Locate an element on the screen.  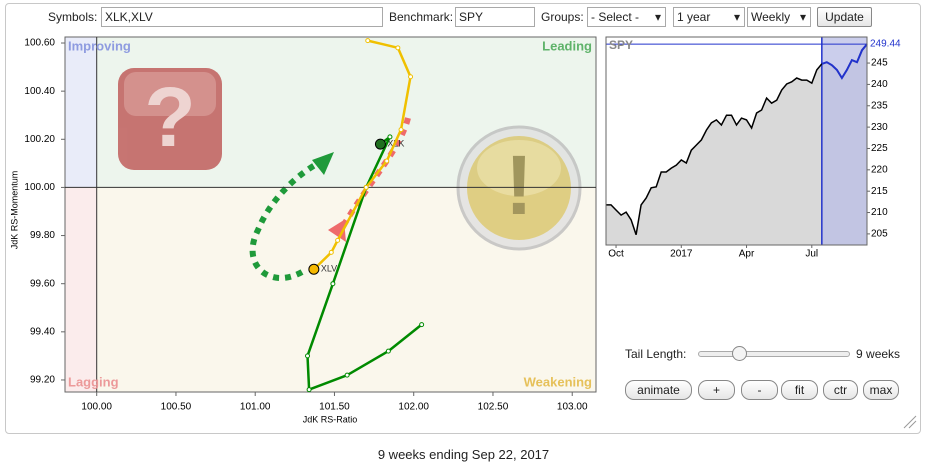
area-fill is located at coordinates (736, 144).